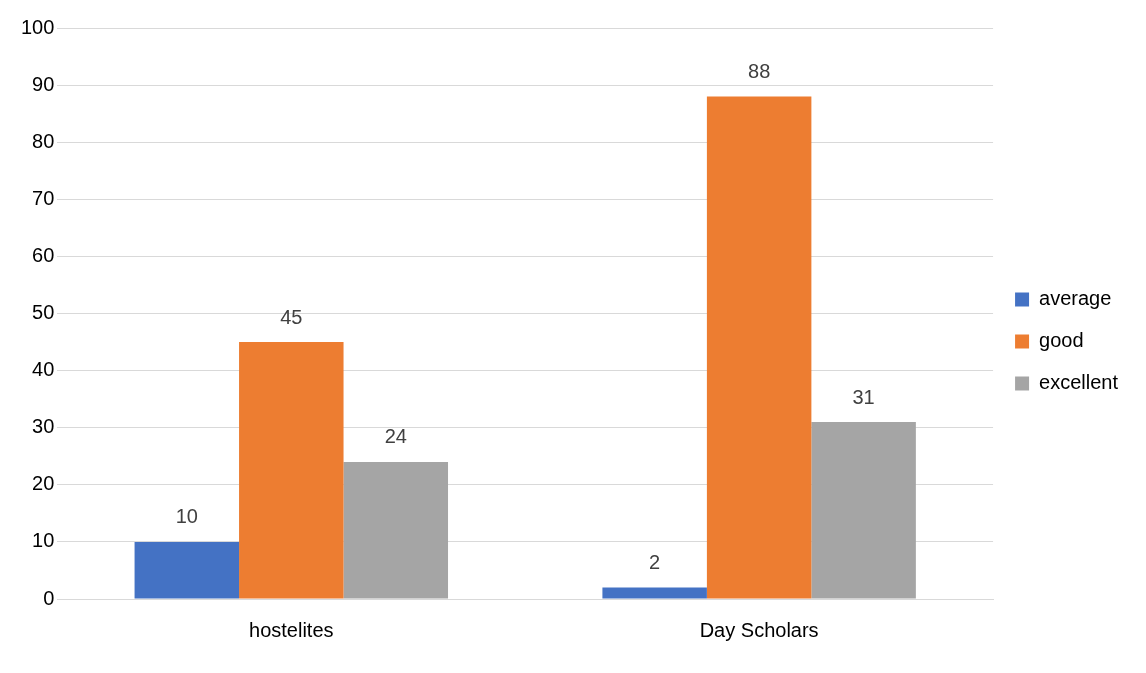 The image size is (1146, 673). Describe the element at coordinates (43, 426) in the screenshot. I see `y-tick-label: 30` at that location.